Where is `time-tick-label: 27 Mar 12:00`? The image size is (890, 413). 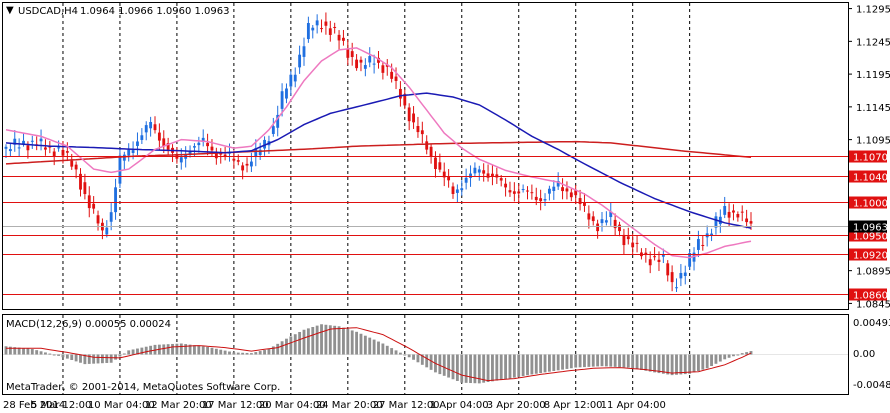 time-tick-label: 27 Mar 12:00 is located at coordinates (406, 405).